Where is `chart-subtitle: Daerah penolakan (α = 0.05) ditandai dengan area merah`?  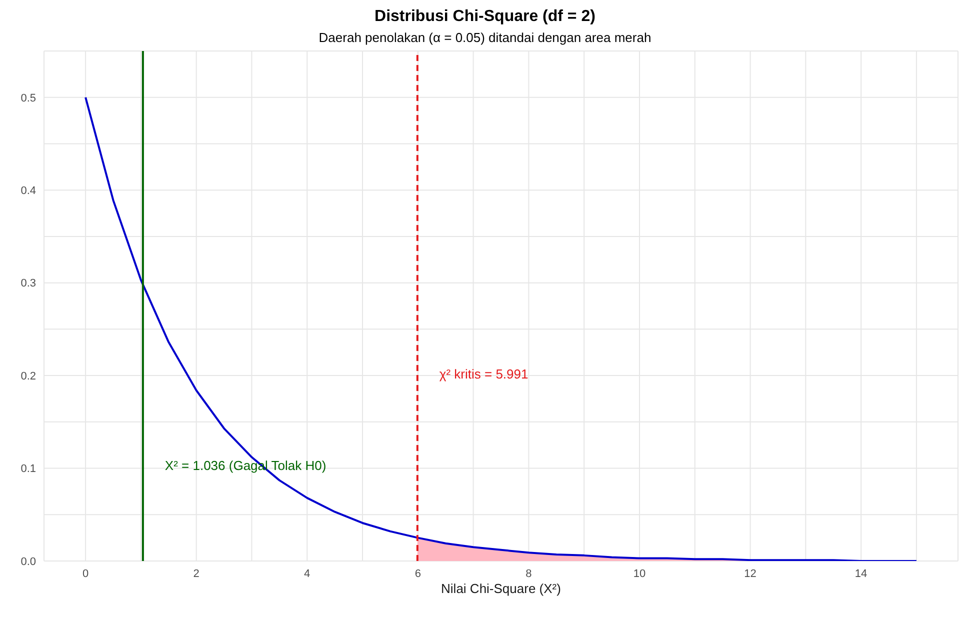
chart-subtitle: Daerah penolakan (α = 0.05) ditandai dengan area merah is located at coordinates (485, 37).